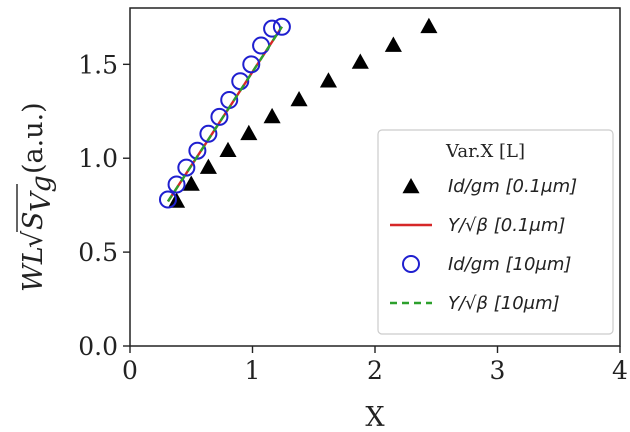 This screenshot has width=630, height=432. I want to click on x-tick-label: 3, so click(498, 370).